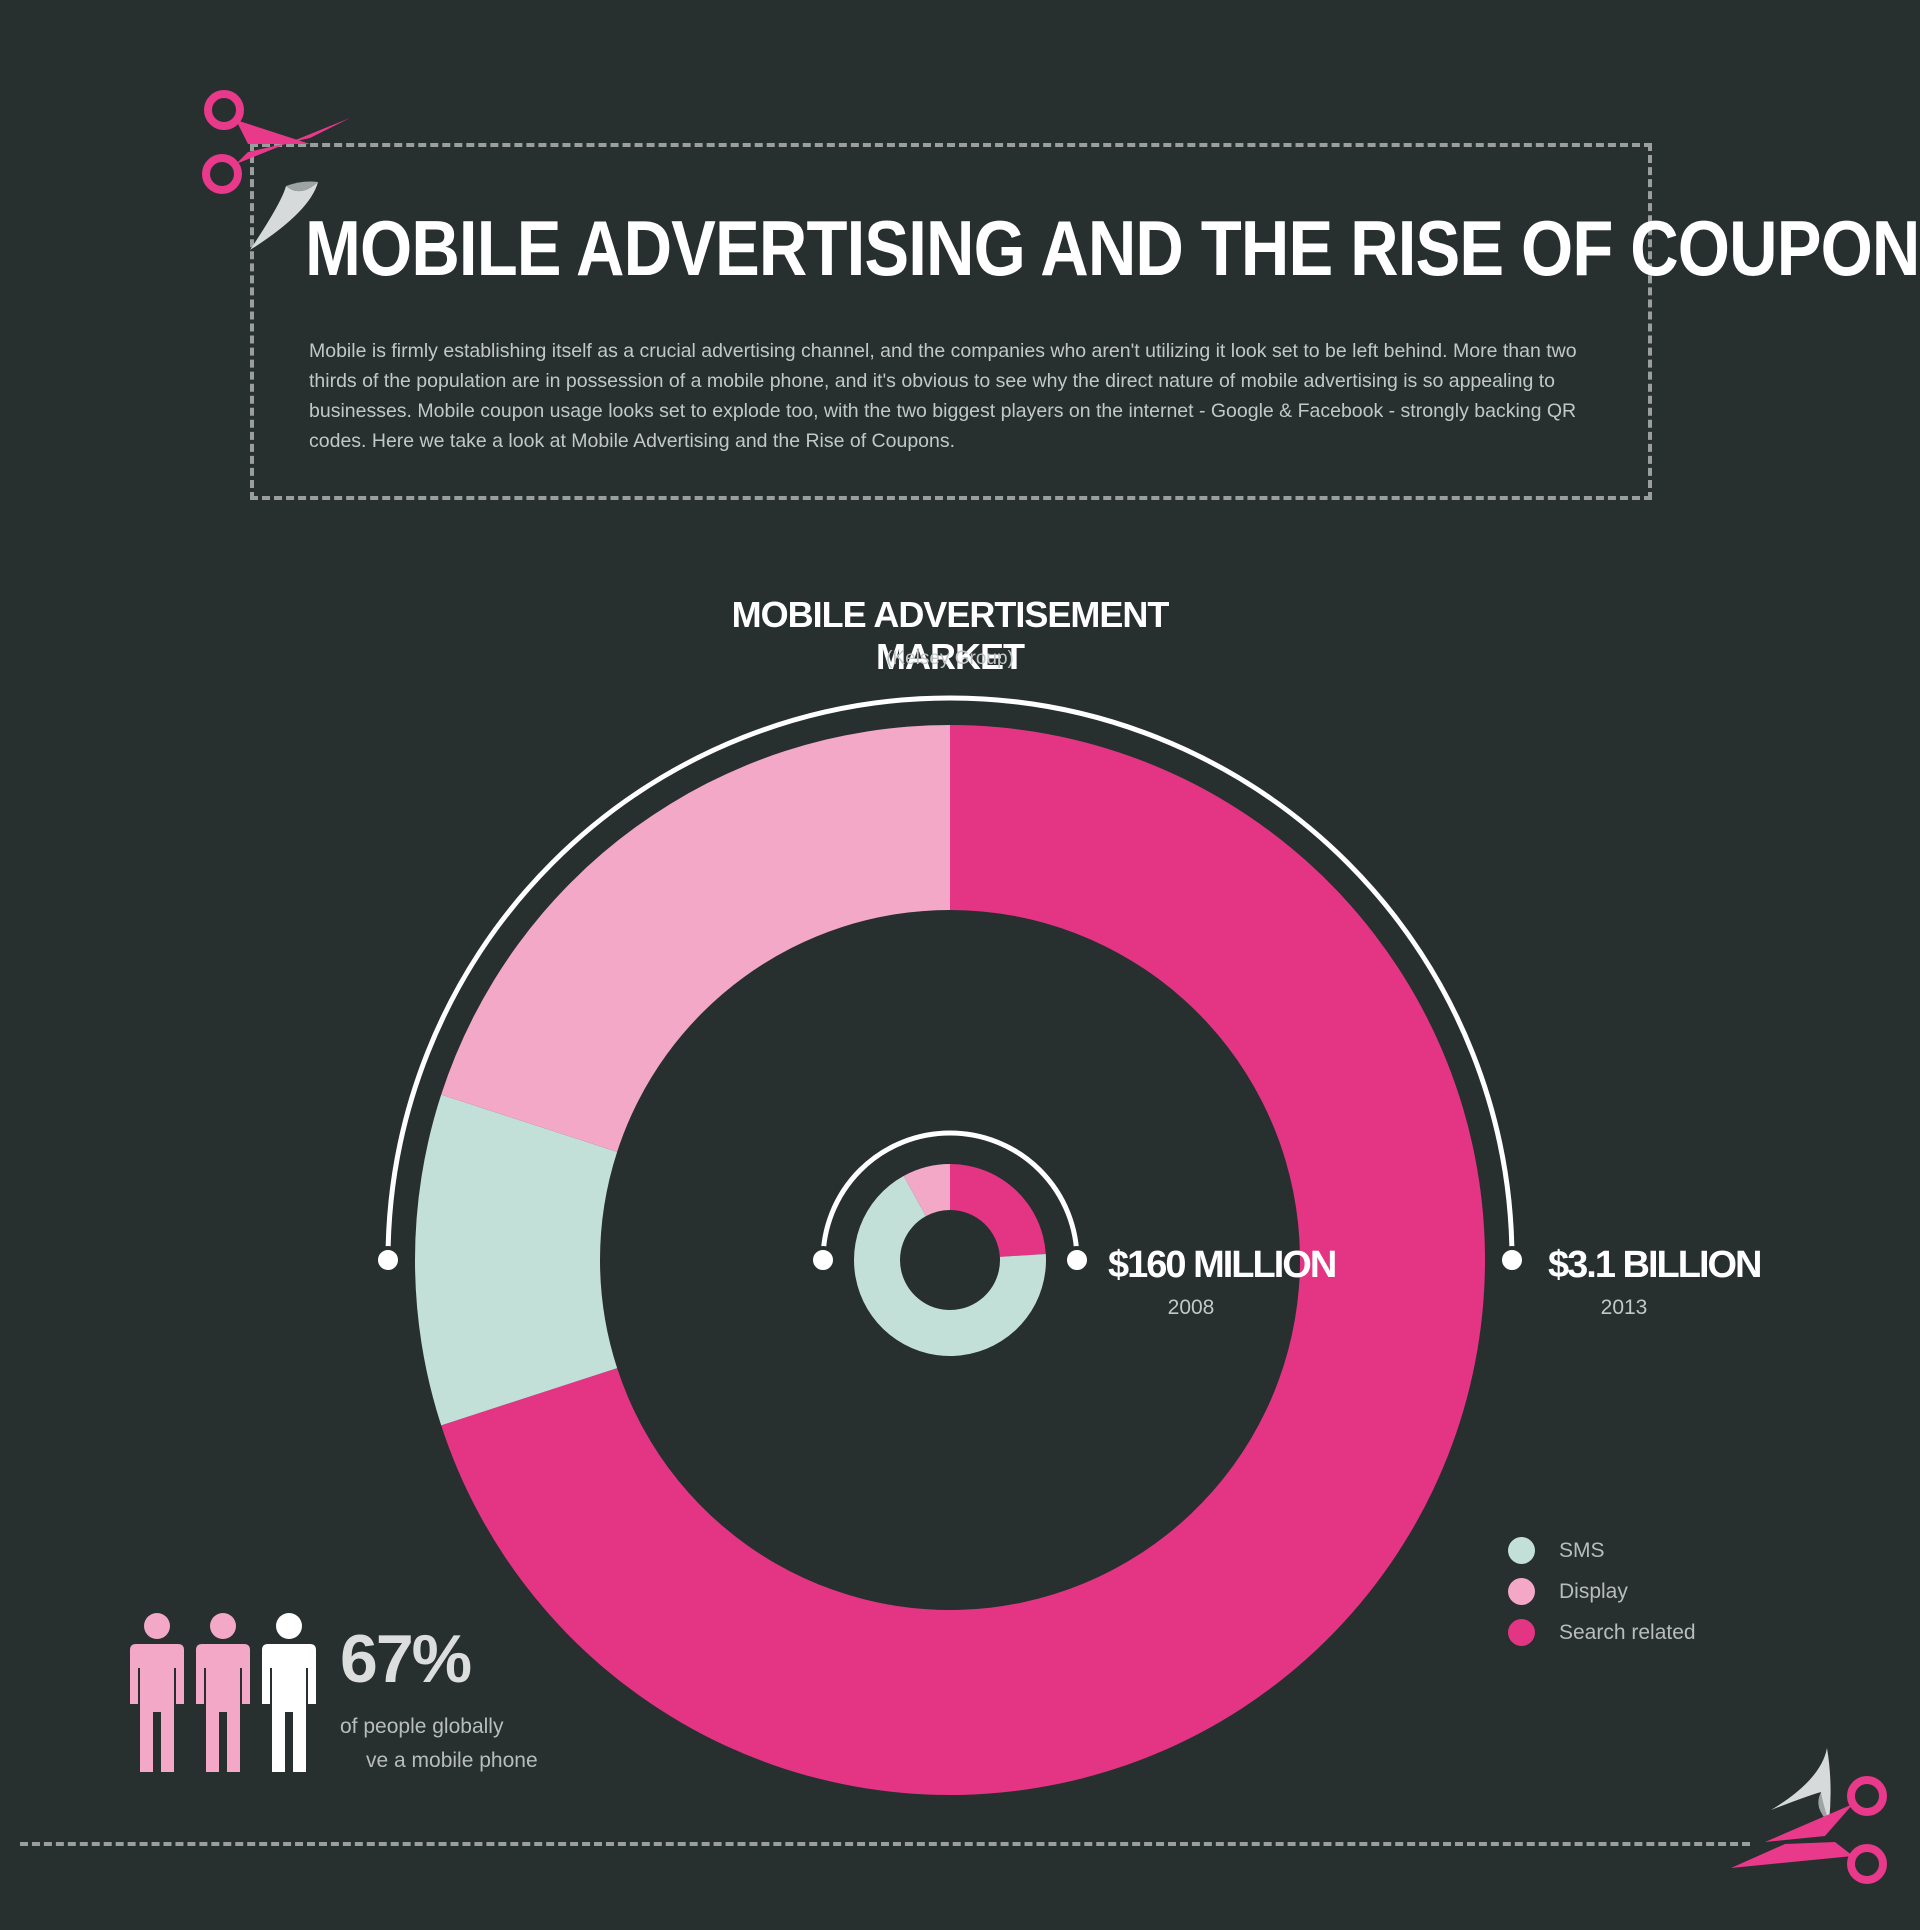  I want to click on people-icon-group, so click(223, 1692).